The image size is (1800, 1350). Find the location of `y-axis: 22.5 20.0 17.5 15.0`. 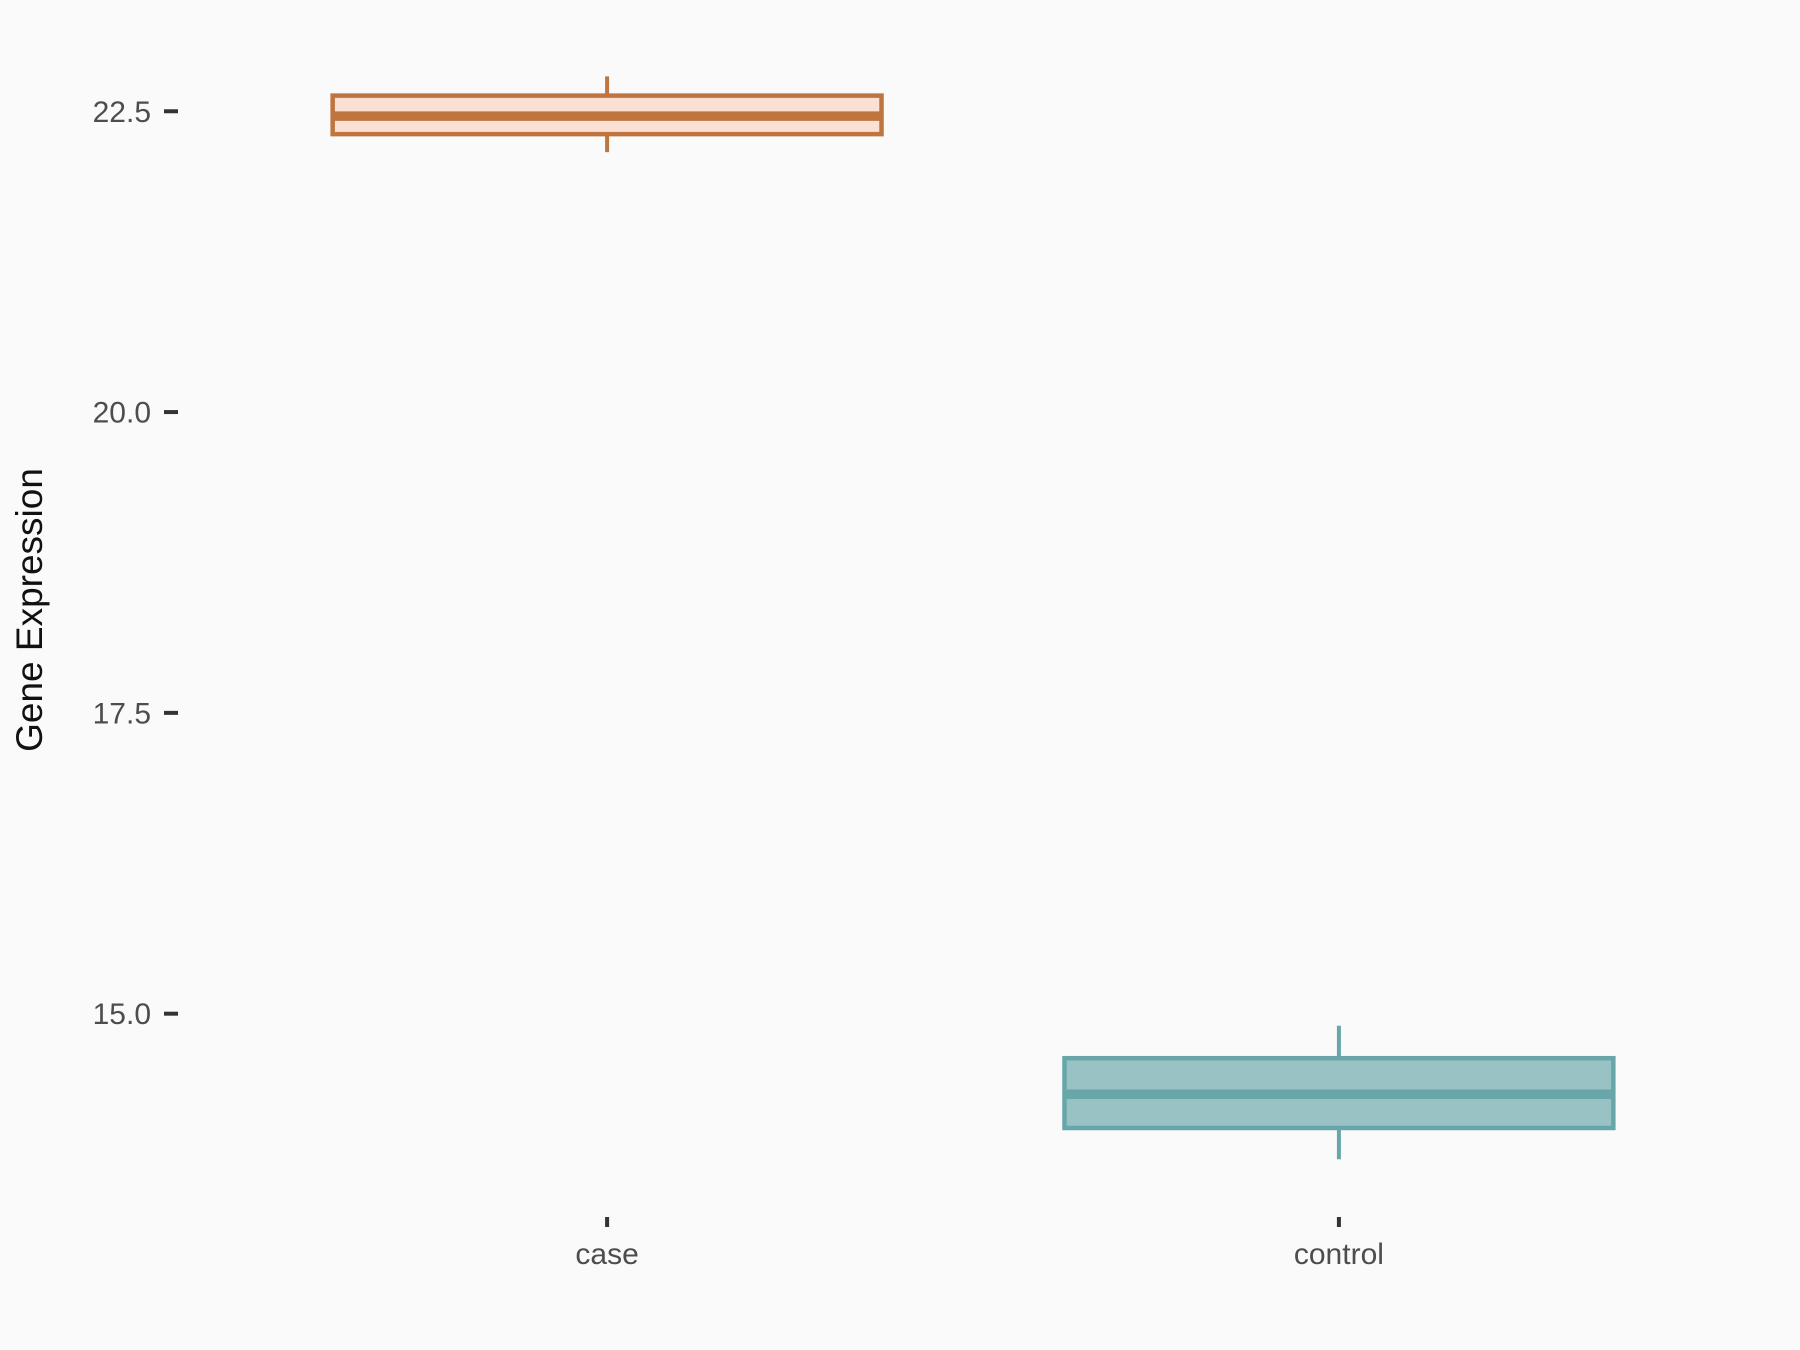

y-axis: 22.5 20.0 17.5 15.0 is located at coordinates (135, 563).